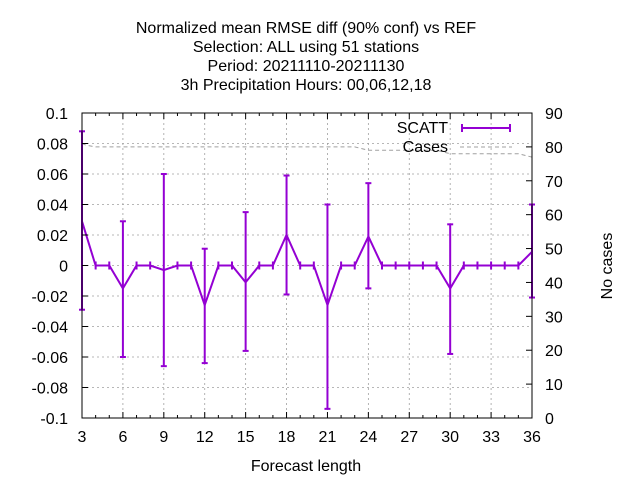  Describe the element at coordinates (554, 148) in the screenshot. I see `y2-tick-label: 80` at that location.